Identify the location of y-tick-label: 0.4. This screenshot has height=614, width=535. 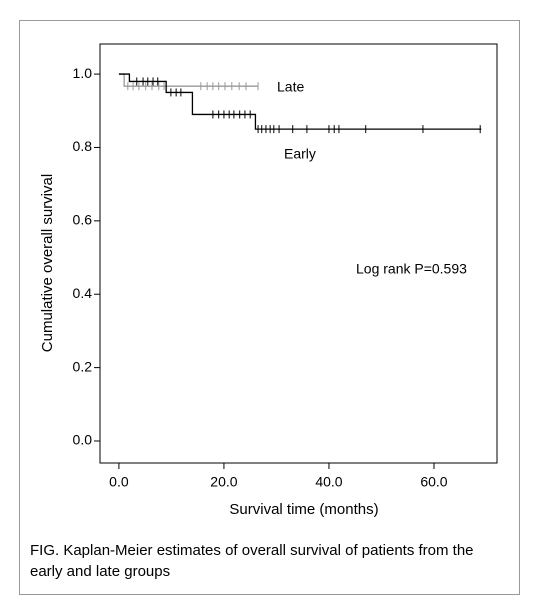
(83, 293).